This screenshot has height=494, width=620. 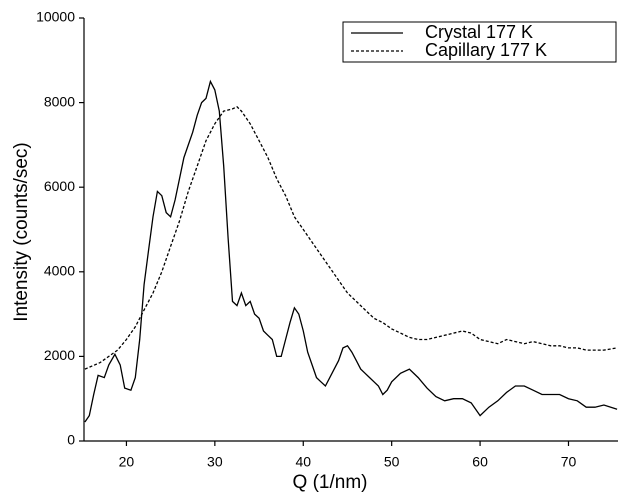 What do you see at coordinates (59, 101) in the screenshot?
I see `y-tick-label: 8000` at bounding box center [59, 101].